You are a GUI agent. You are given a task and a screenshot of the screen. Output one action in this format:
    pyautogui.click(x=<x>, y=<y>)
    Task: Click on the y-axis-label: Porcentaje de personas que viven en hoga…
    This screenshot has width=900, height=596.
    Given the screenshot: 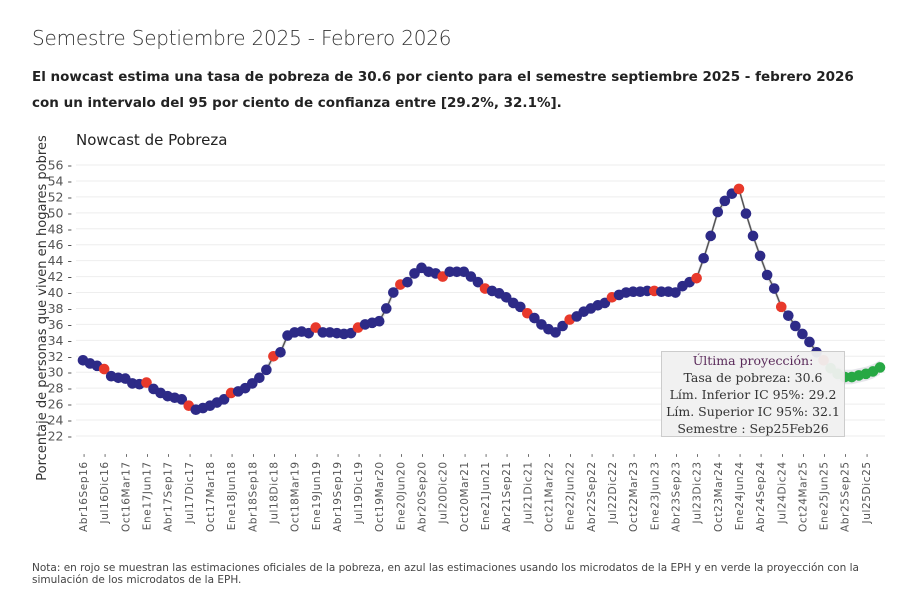 What is the action you would take?
    pyautogui.click(x=42, y=308)
    